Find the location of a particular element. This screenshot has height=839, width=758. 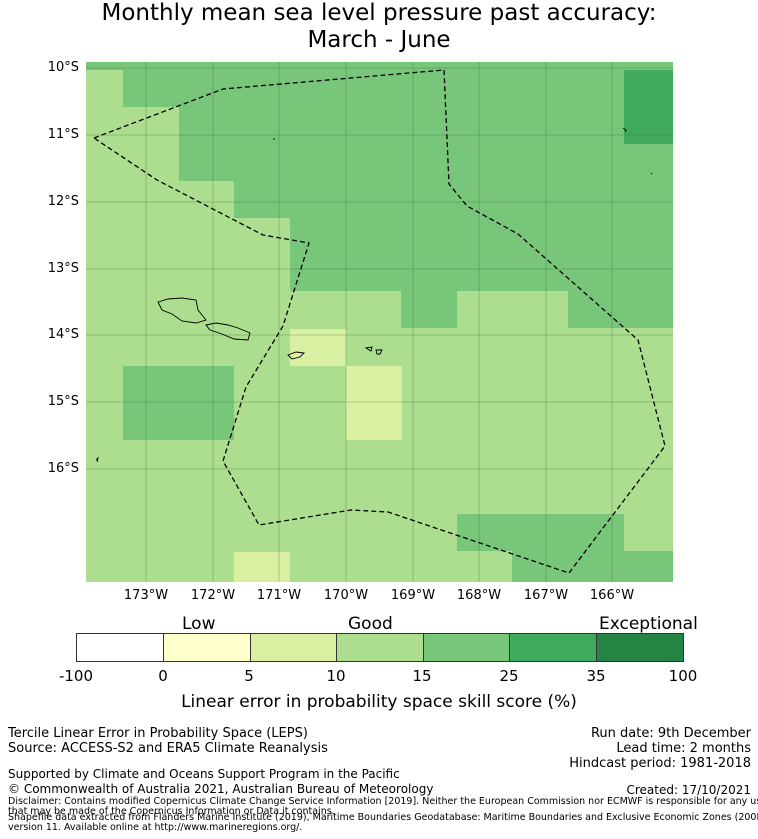

upolu-island is located at coordinates (228, 331).